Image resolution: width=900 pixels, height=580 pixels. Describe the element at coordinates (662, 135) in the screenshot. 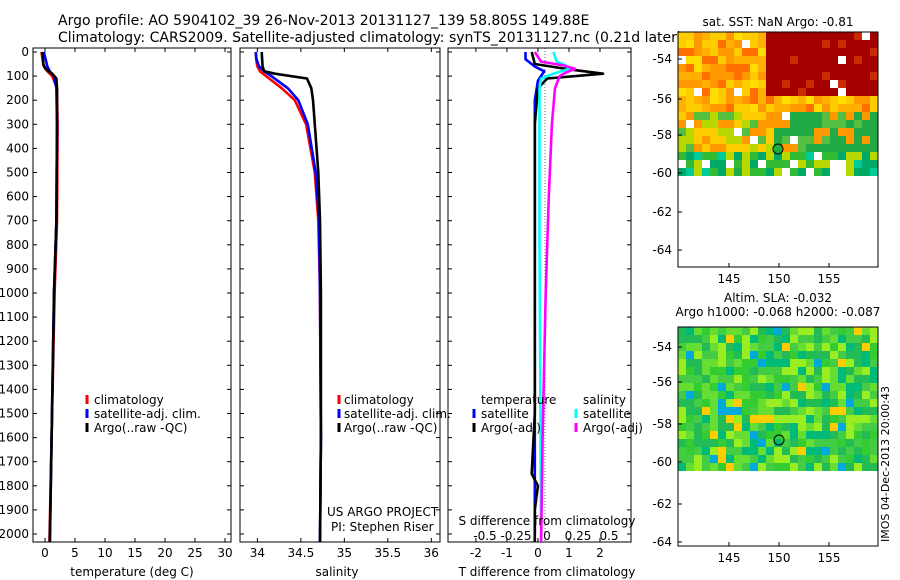

I see `map-lat-label: -58` at that location.